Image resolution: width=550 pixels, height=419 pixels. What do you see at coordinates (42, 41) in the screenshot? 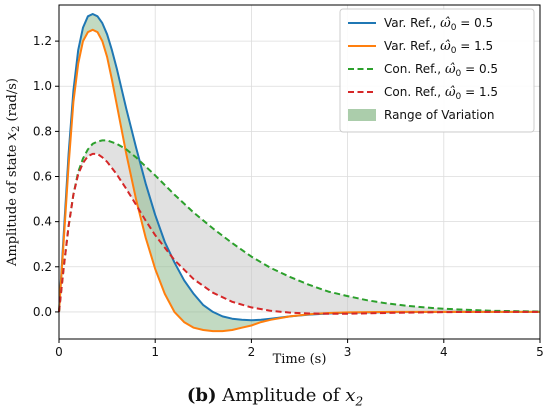
I see `y-tick-label-6: 1.2` at bounding box center [42, 41].